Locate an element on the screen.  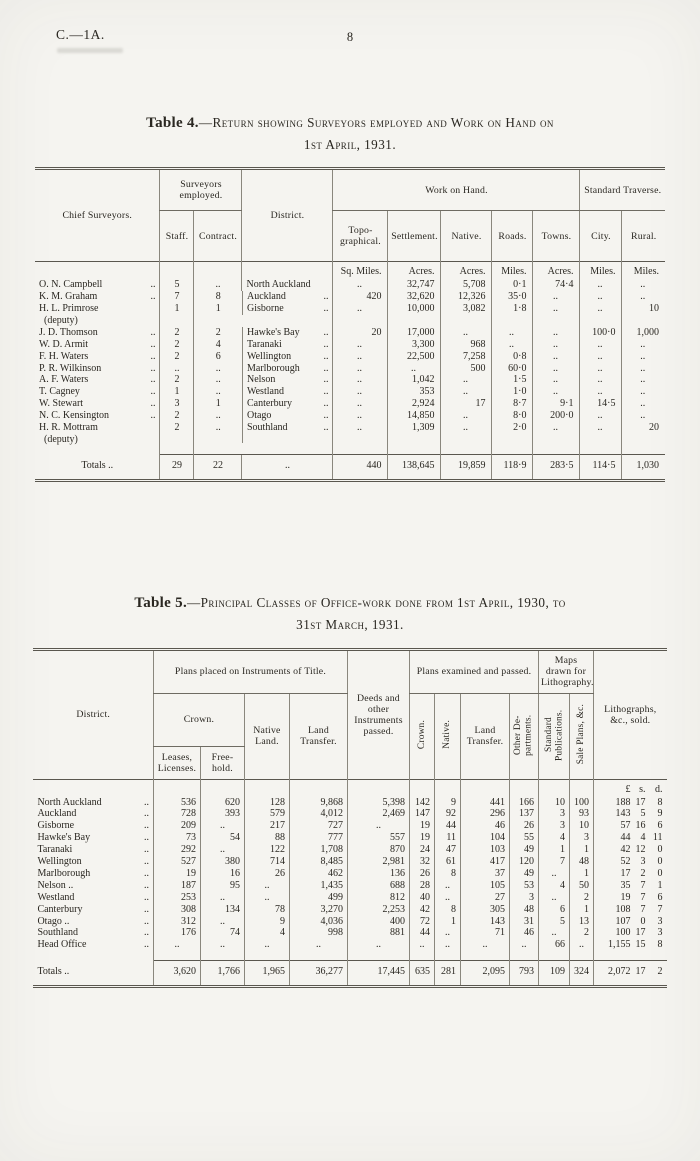
table-cell: 50 is located at coordinates (581, 885).